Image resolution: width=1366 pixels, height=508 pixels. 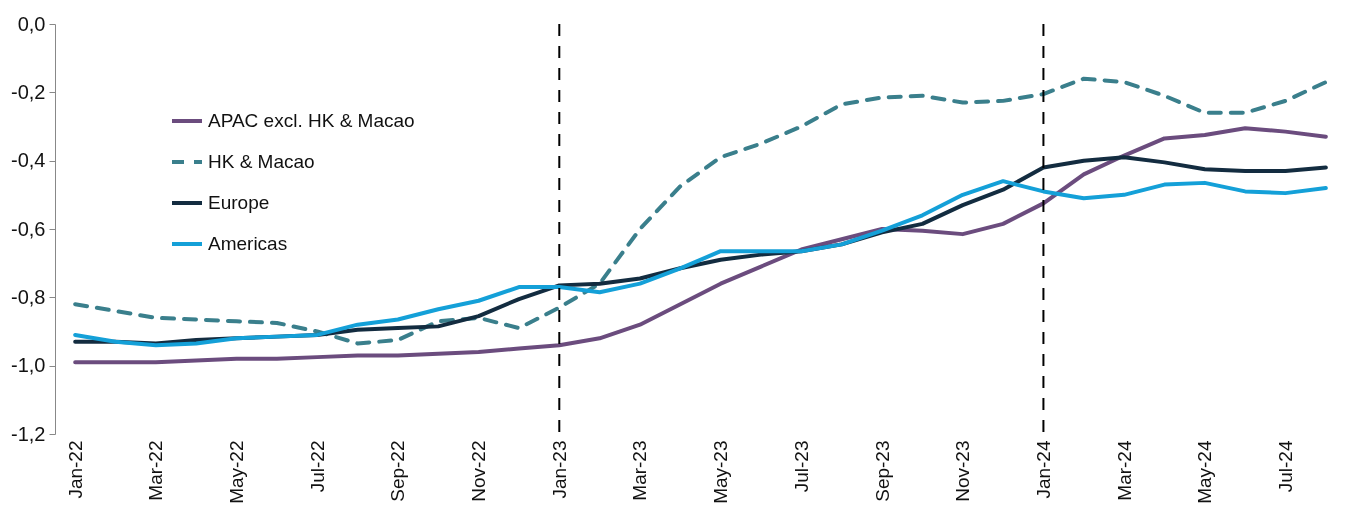 I want to click on y-tick-label: -0,6, so click(x=28, y=228).